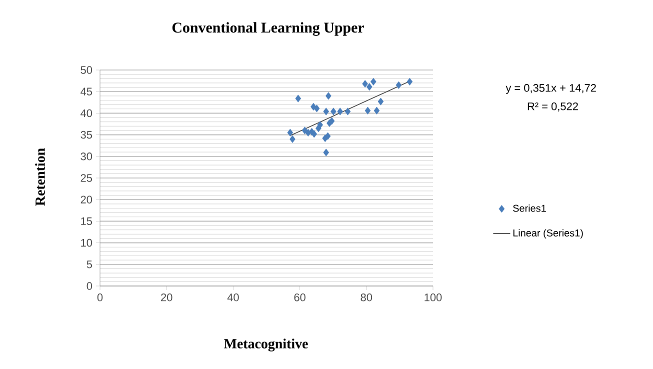 This screenshot has height=369, width=653. What do you see at coordinates (266, 345) in the screenshot?
I see `x-axis-title: Metacognitive` at bounding box center [266, 345].